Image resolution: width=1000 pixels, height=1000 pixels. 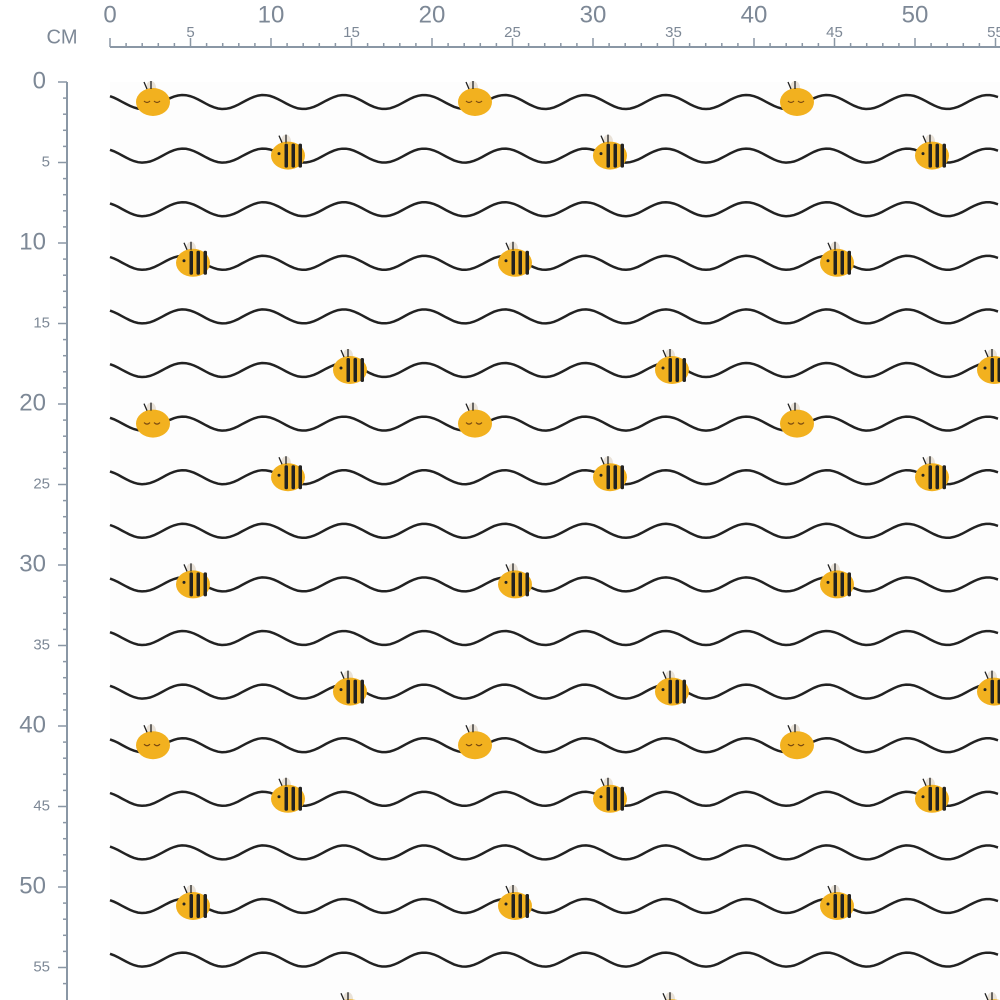 I want to click on left-ruler-label: 30, so click(x=32, y=563).